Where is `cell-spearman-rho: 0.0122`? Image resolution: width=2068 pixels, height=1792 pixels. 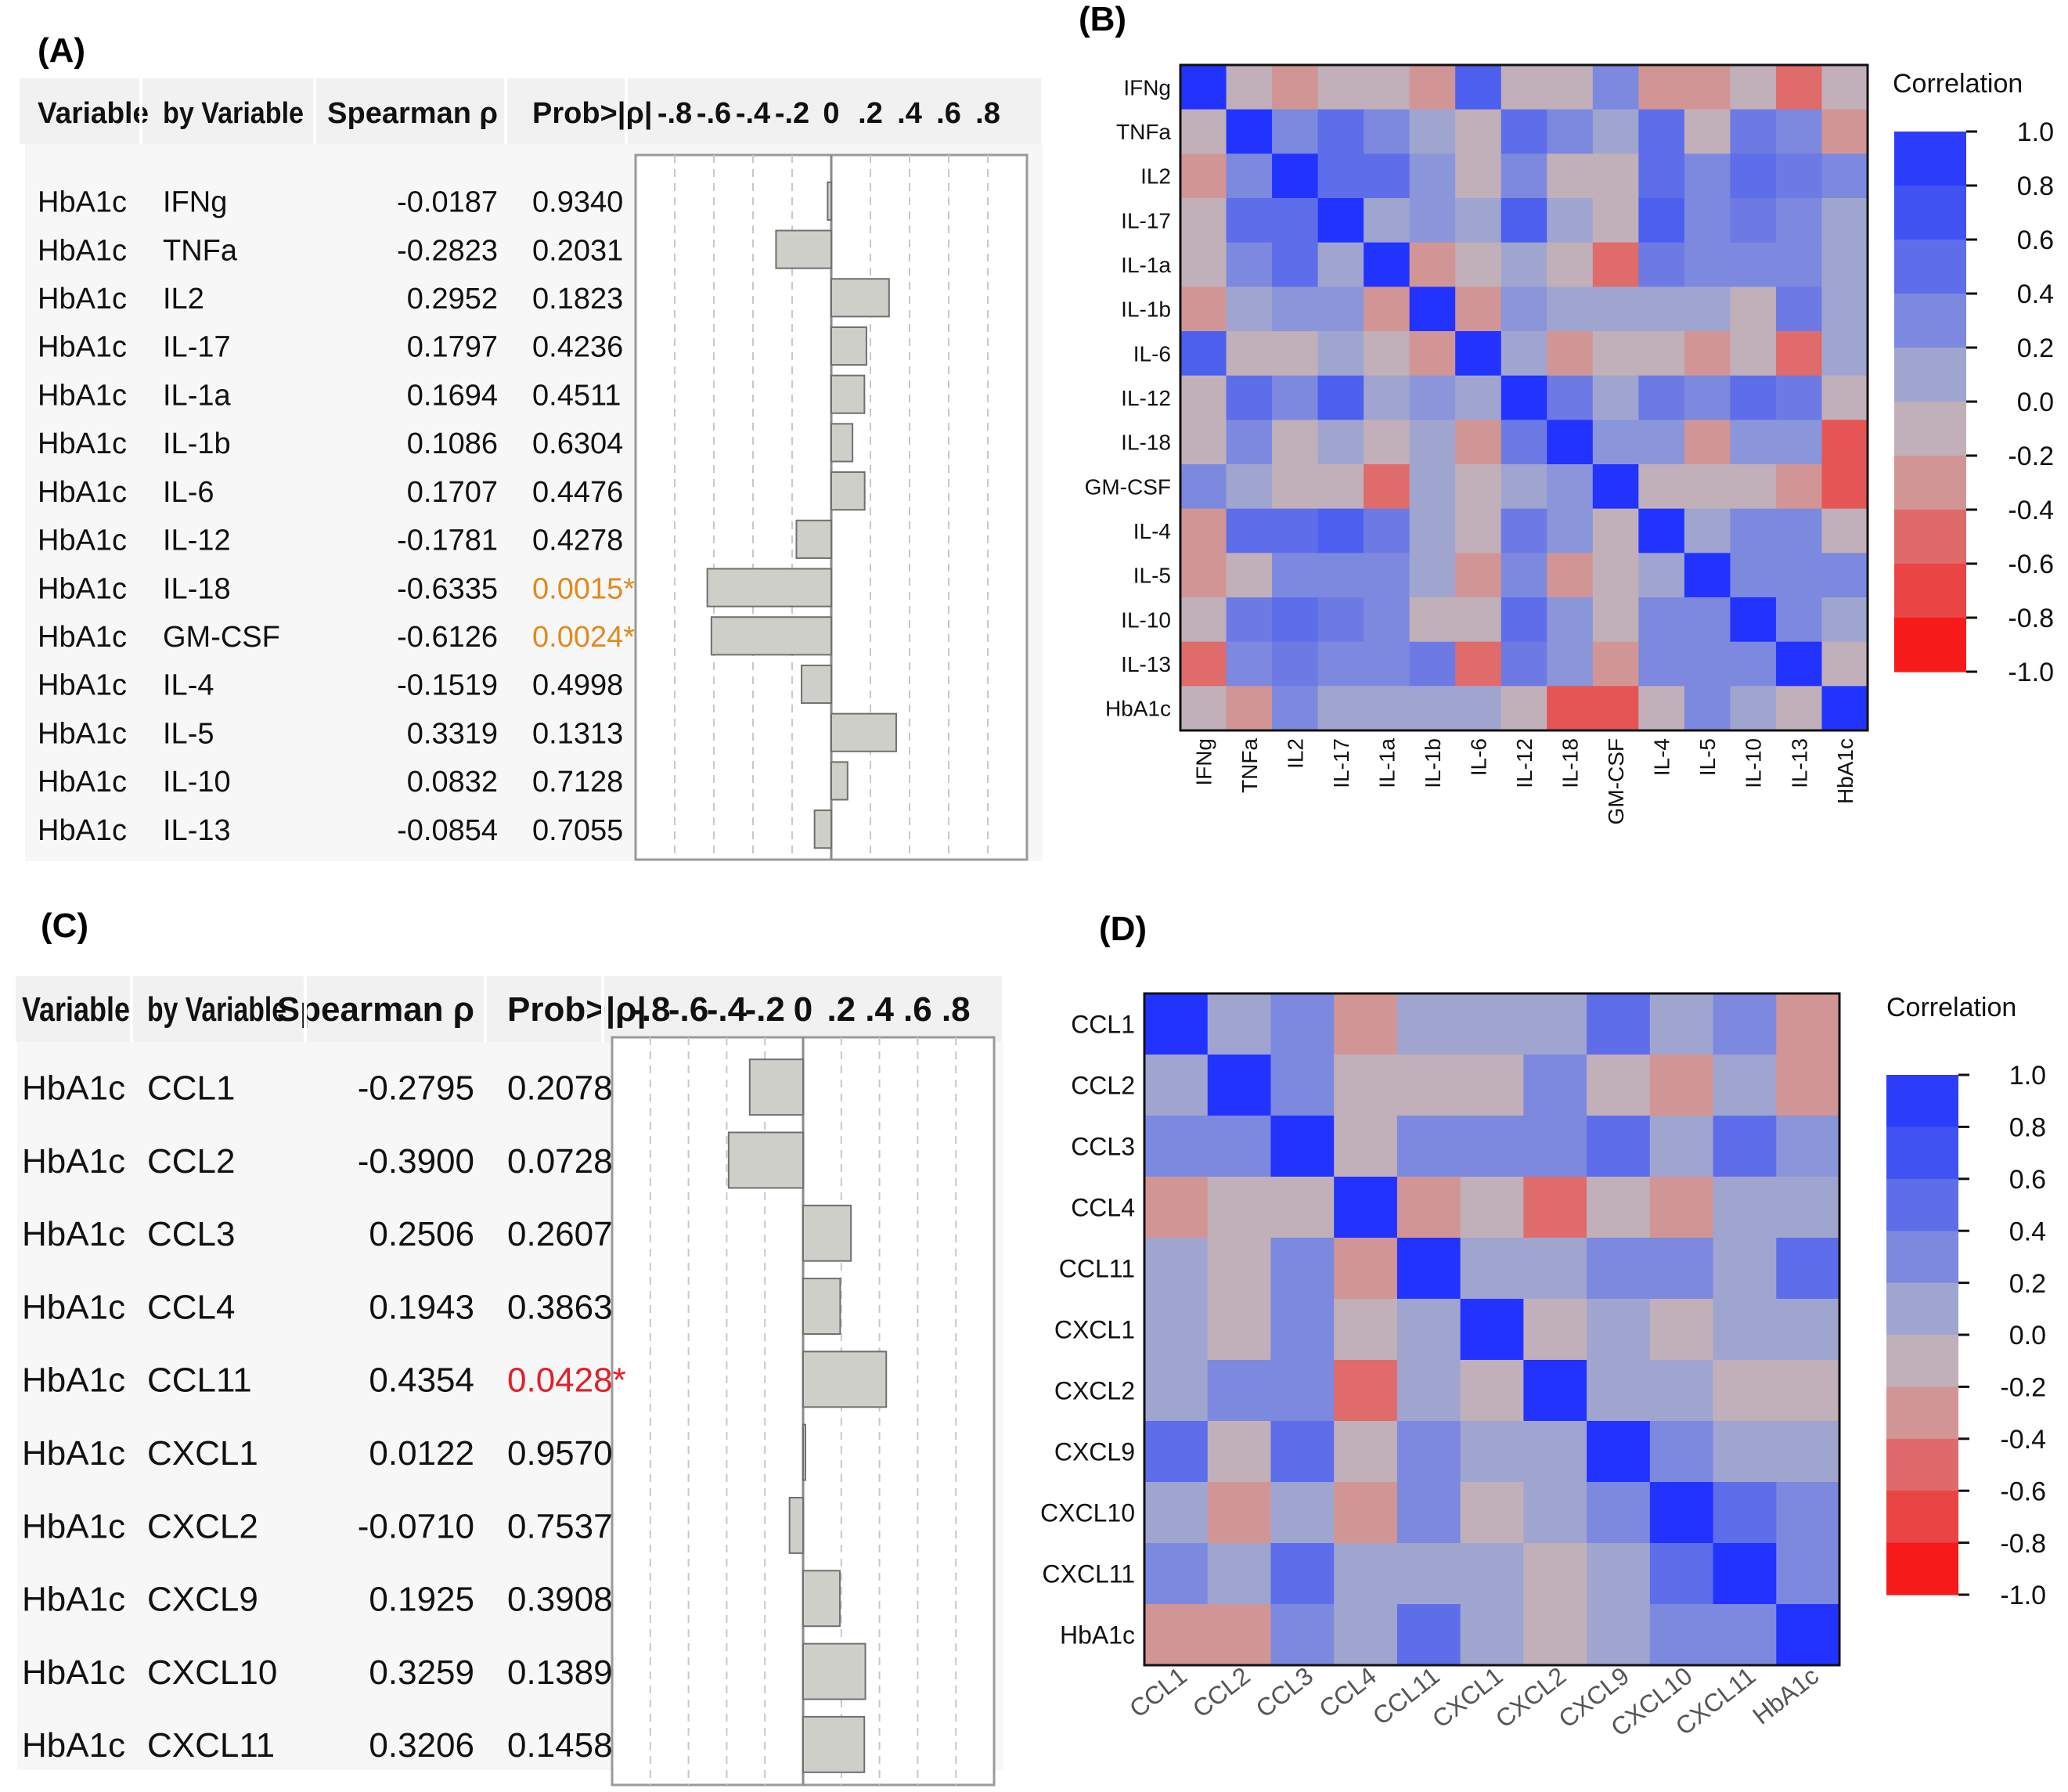
cell-spearman-rho: 0.0122 is located at coordinates (421, 1453).